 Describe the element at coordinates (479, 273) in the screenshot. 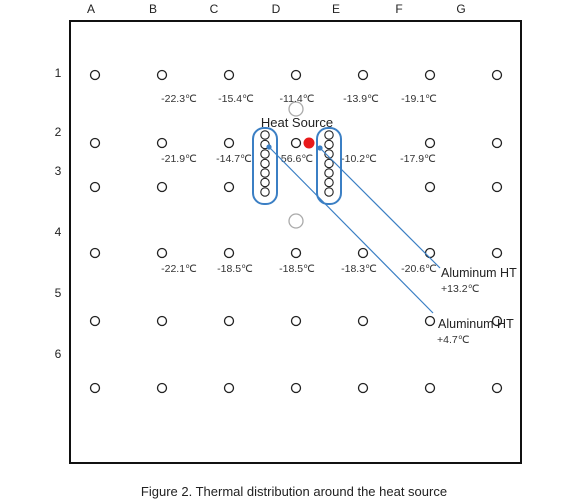

I see `aluminum-ht-label-1: Aluminum HT` at that location.